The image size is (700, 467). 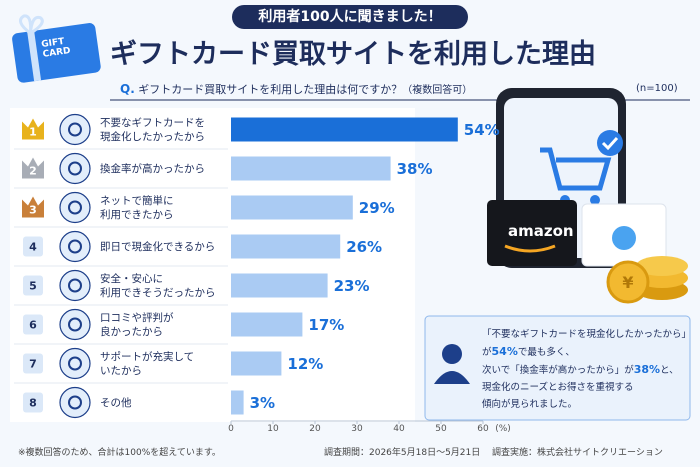 I want to click on category-label: 安全・安心に 利用できそうだったから, so click(x=158, y=285).